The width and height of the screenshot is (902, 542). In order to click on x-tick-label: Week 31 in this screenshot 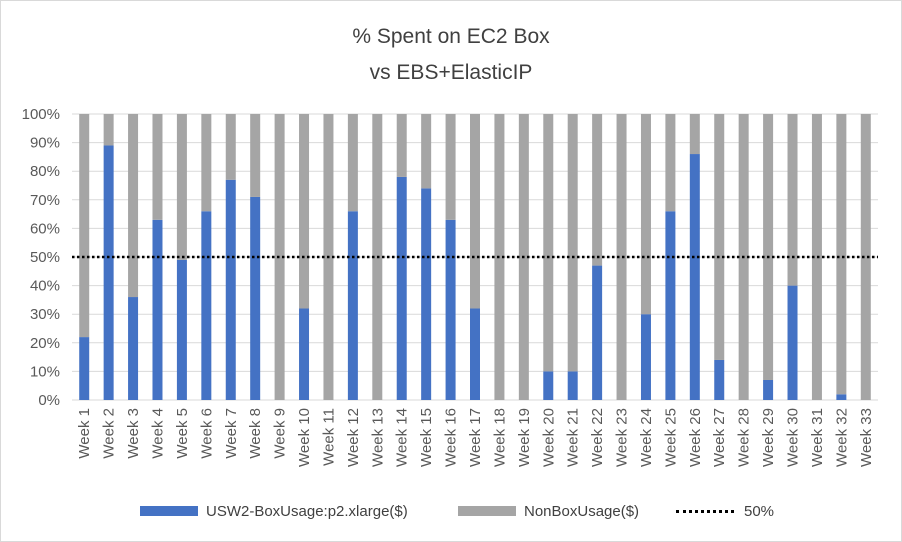, I will do `click(817, 437)`.